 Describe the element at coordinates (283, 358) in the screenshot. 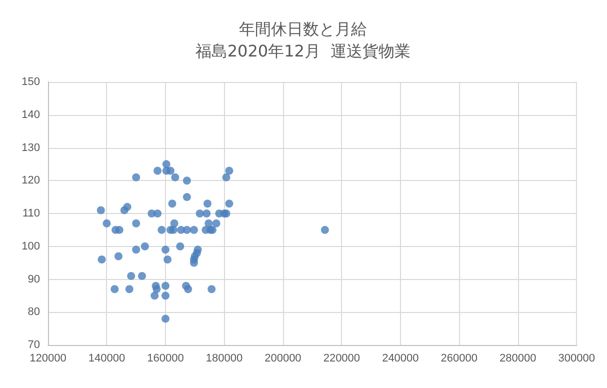

I see `x-tick-label: 200000` at that location.